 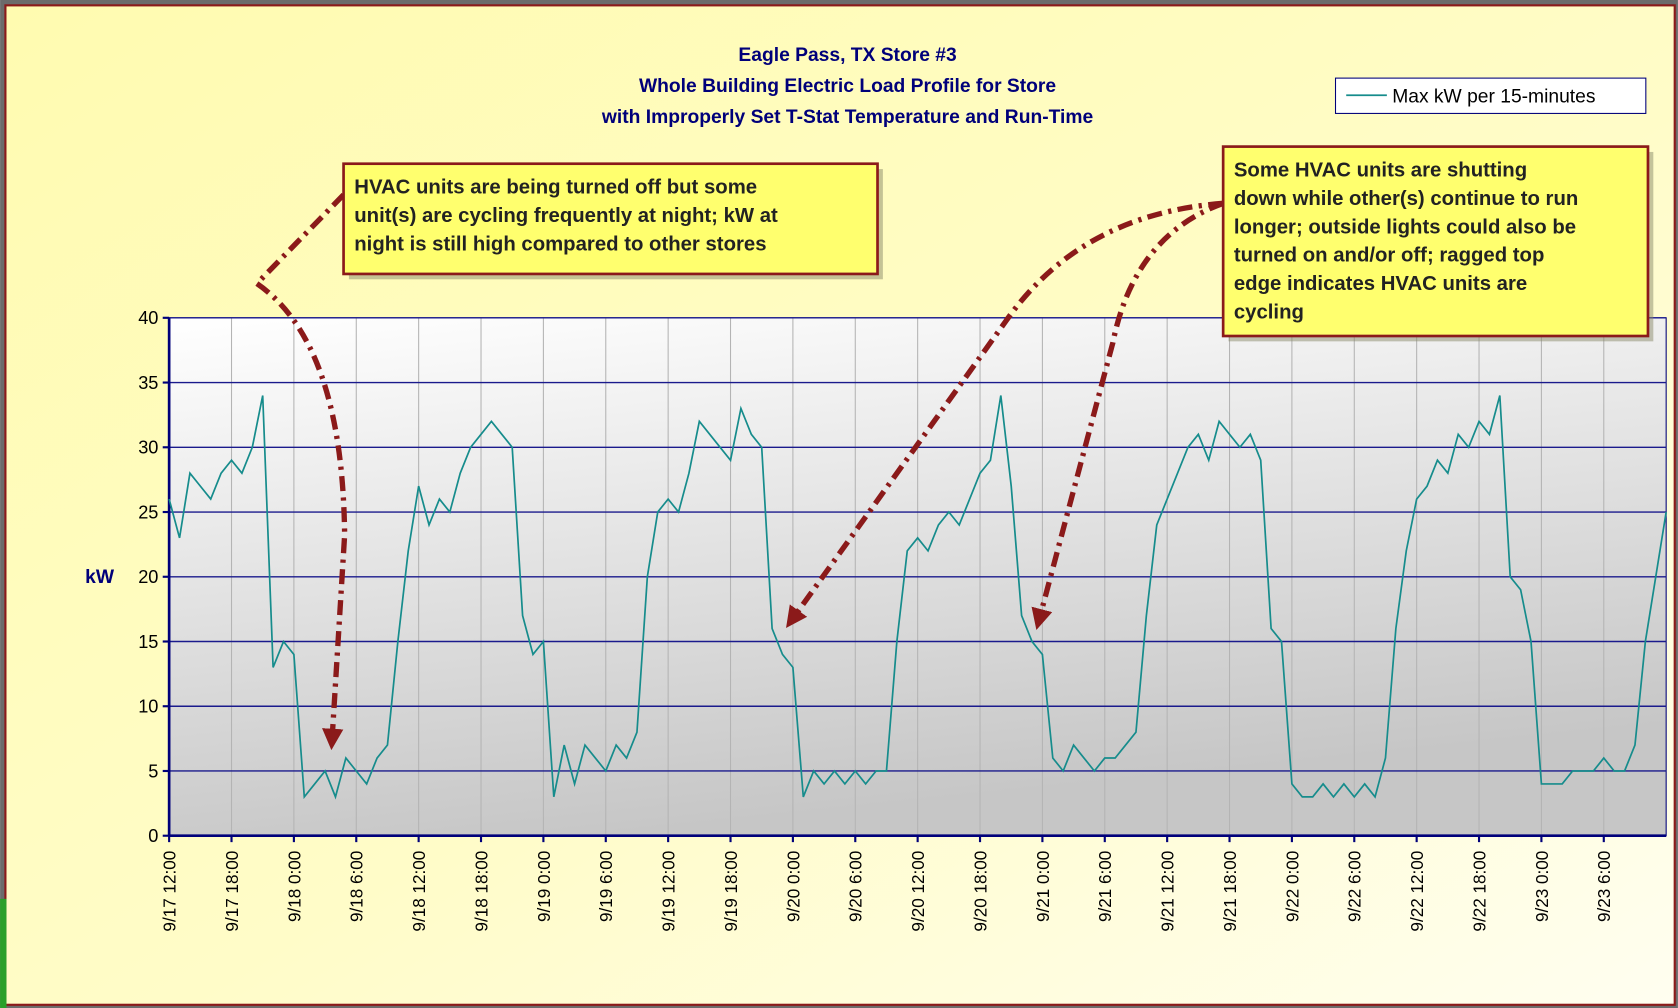 What do you see at coordinates (148, 383) in the screenshot?
I see `y-tick-label: 35` at bounding box center [148, 383].